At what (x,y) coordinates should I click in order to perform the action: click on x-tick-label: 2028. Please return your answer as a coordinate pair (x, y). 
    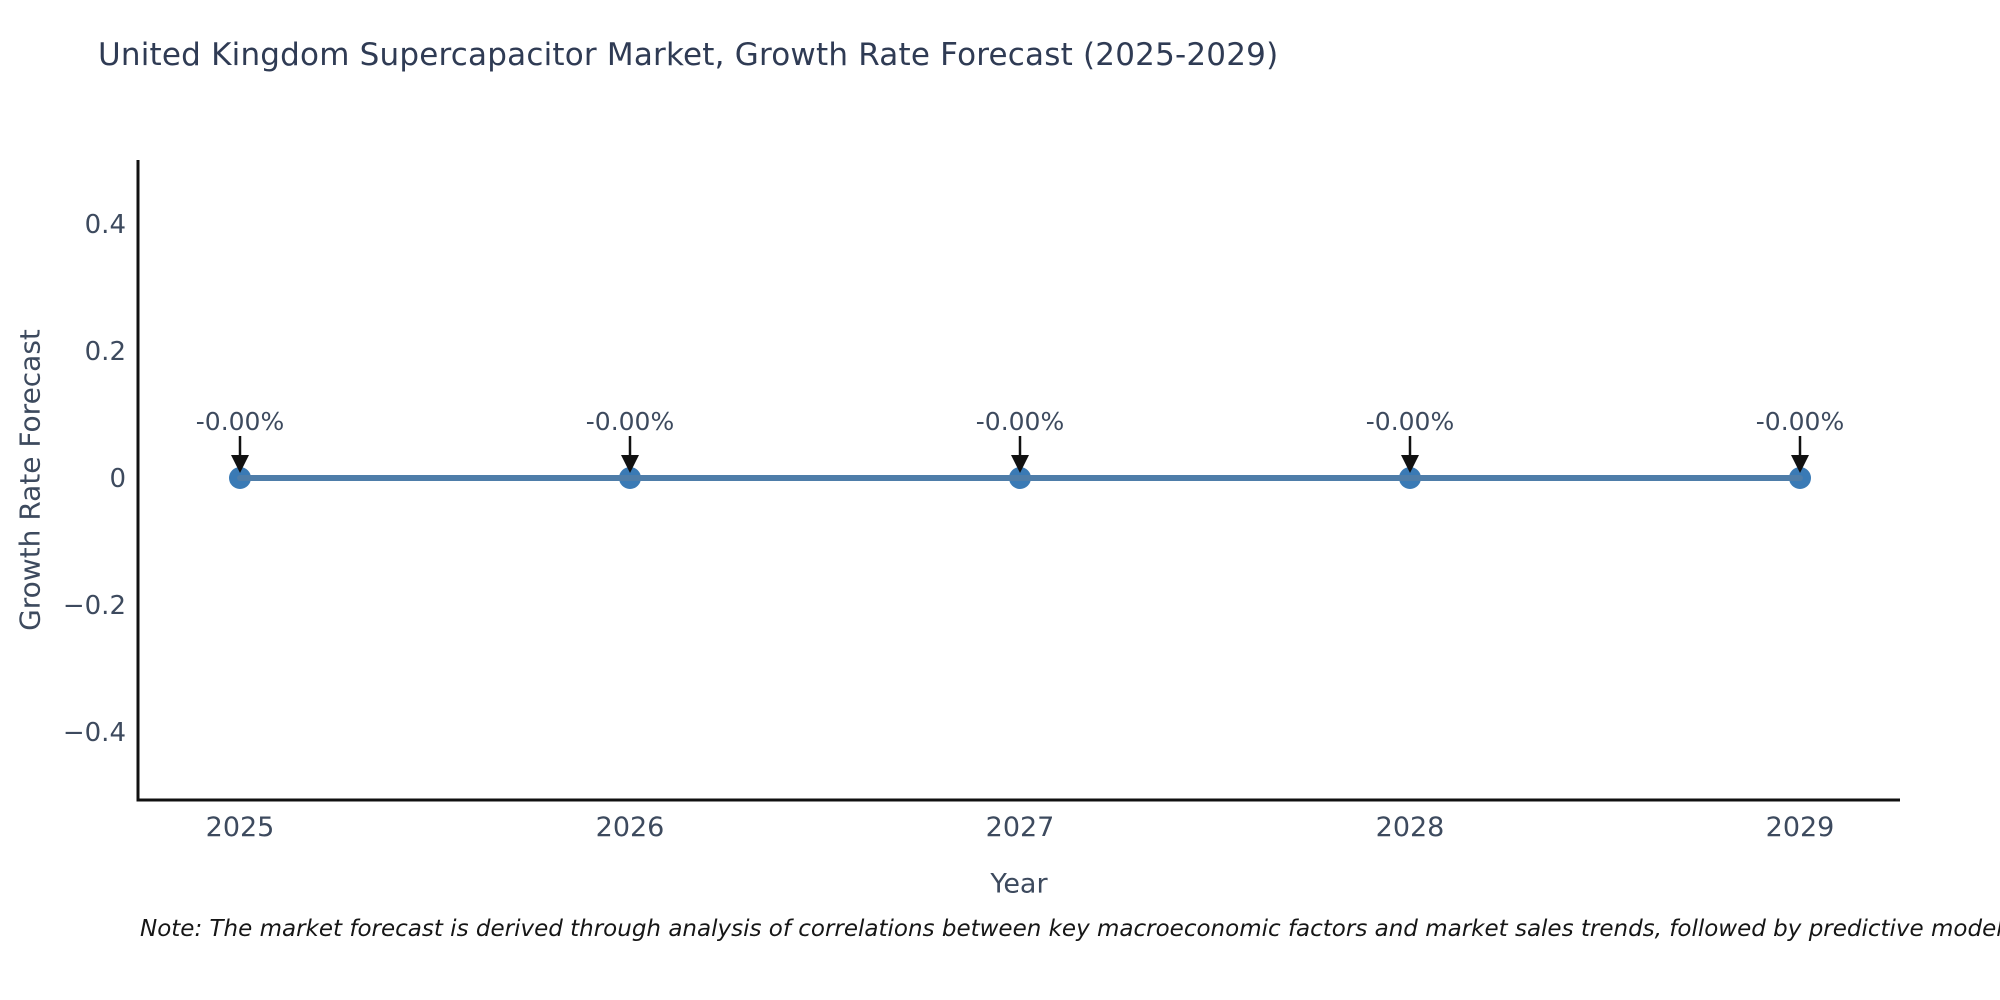
    Looking at the image, I should click on (1410, 827).